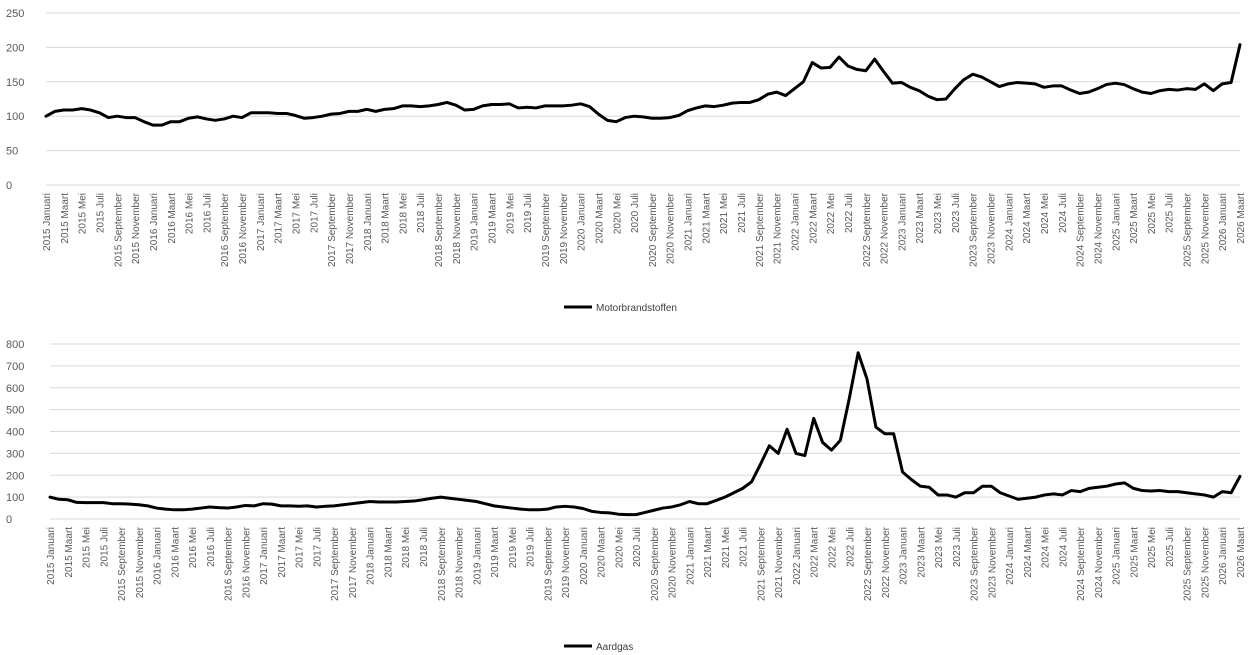 The height and width of the screenshot is (655, 1248). Describe the element at coordinates (510, 213) in the screenshot. I see `x-tick-label: 2019 Mei` at that location.